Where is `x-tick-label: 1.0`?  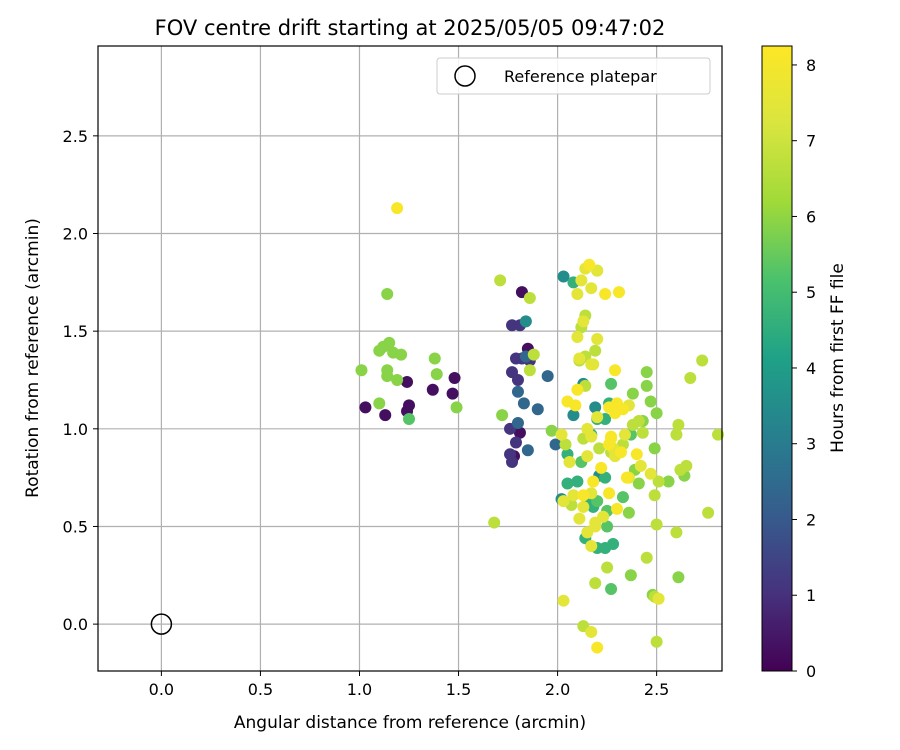
x-tick-label: 1.0 is located at coordinates (359, 689).